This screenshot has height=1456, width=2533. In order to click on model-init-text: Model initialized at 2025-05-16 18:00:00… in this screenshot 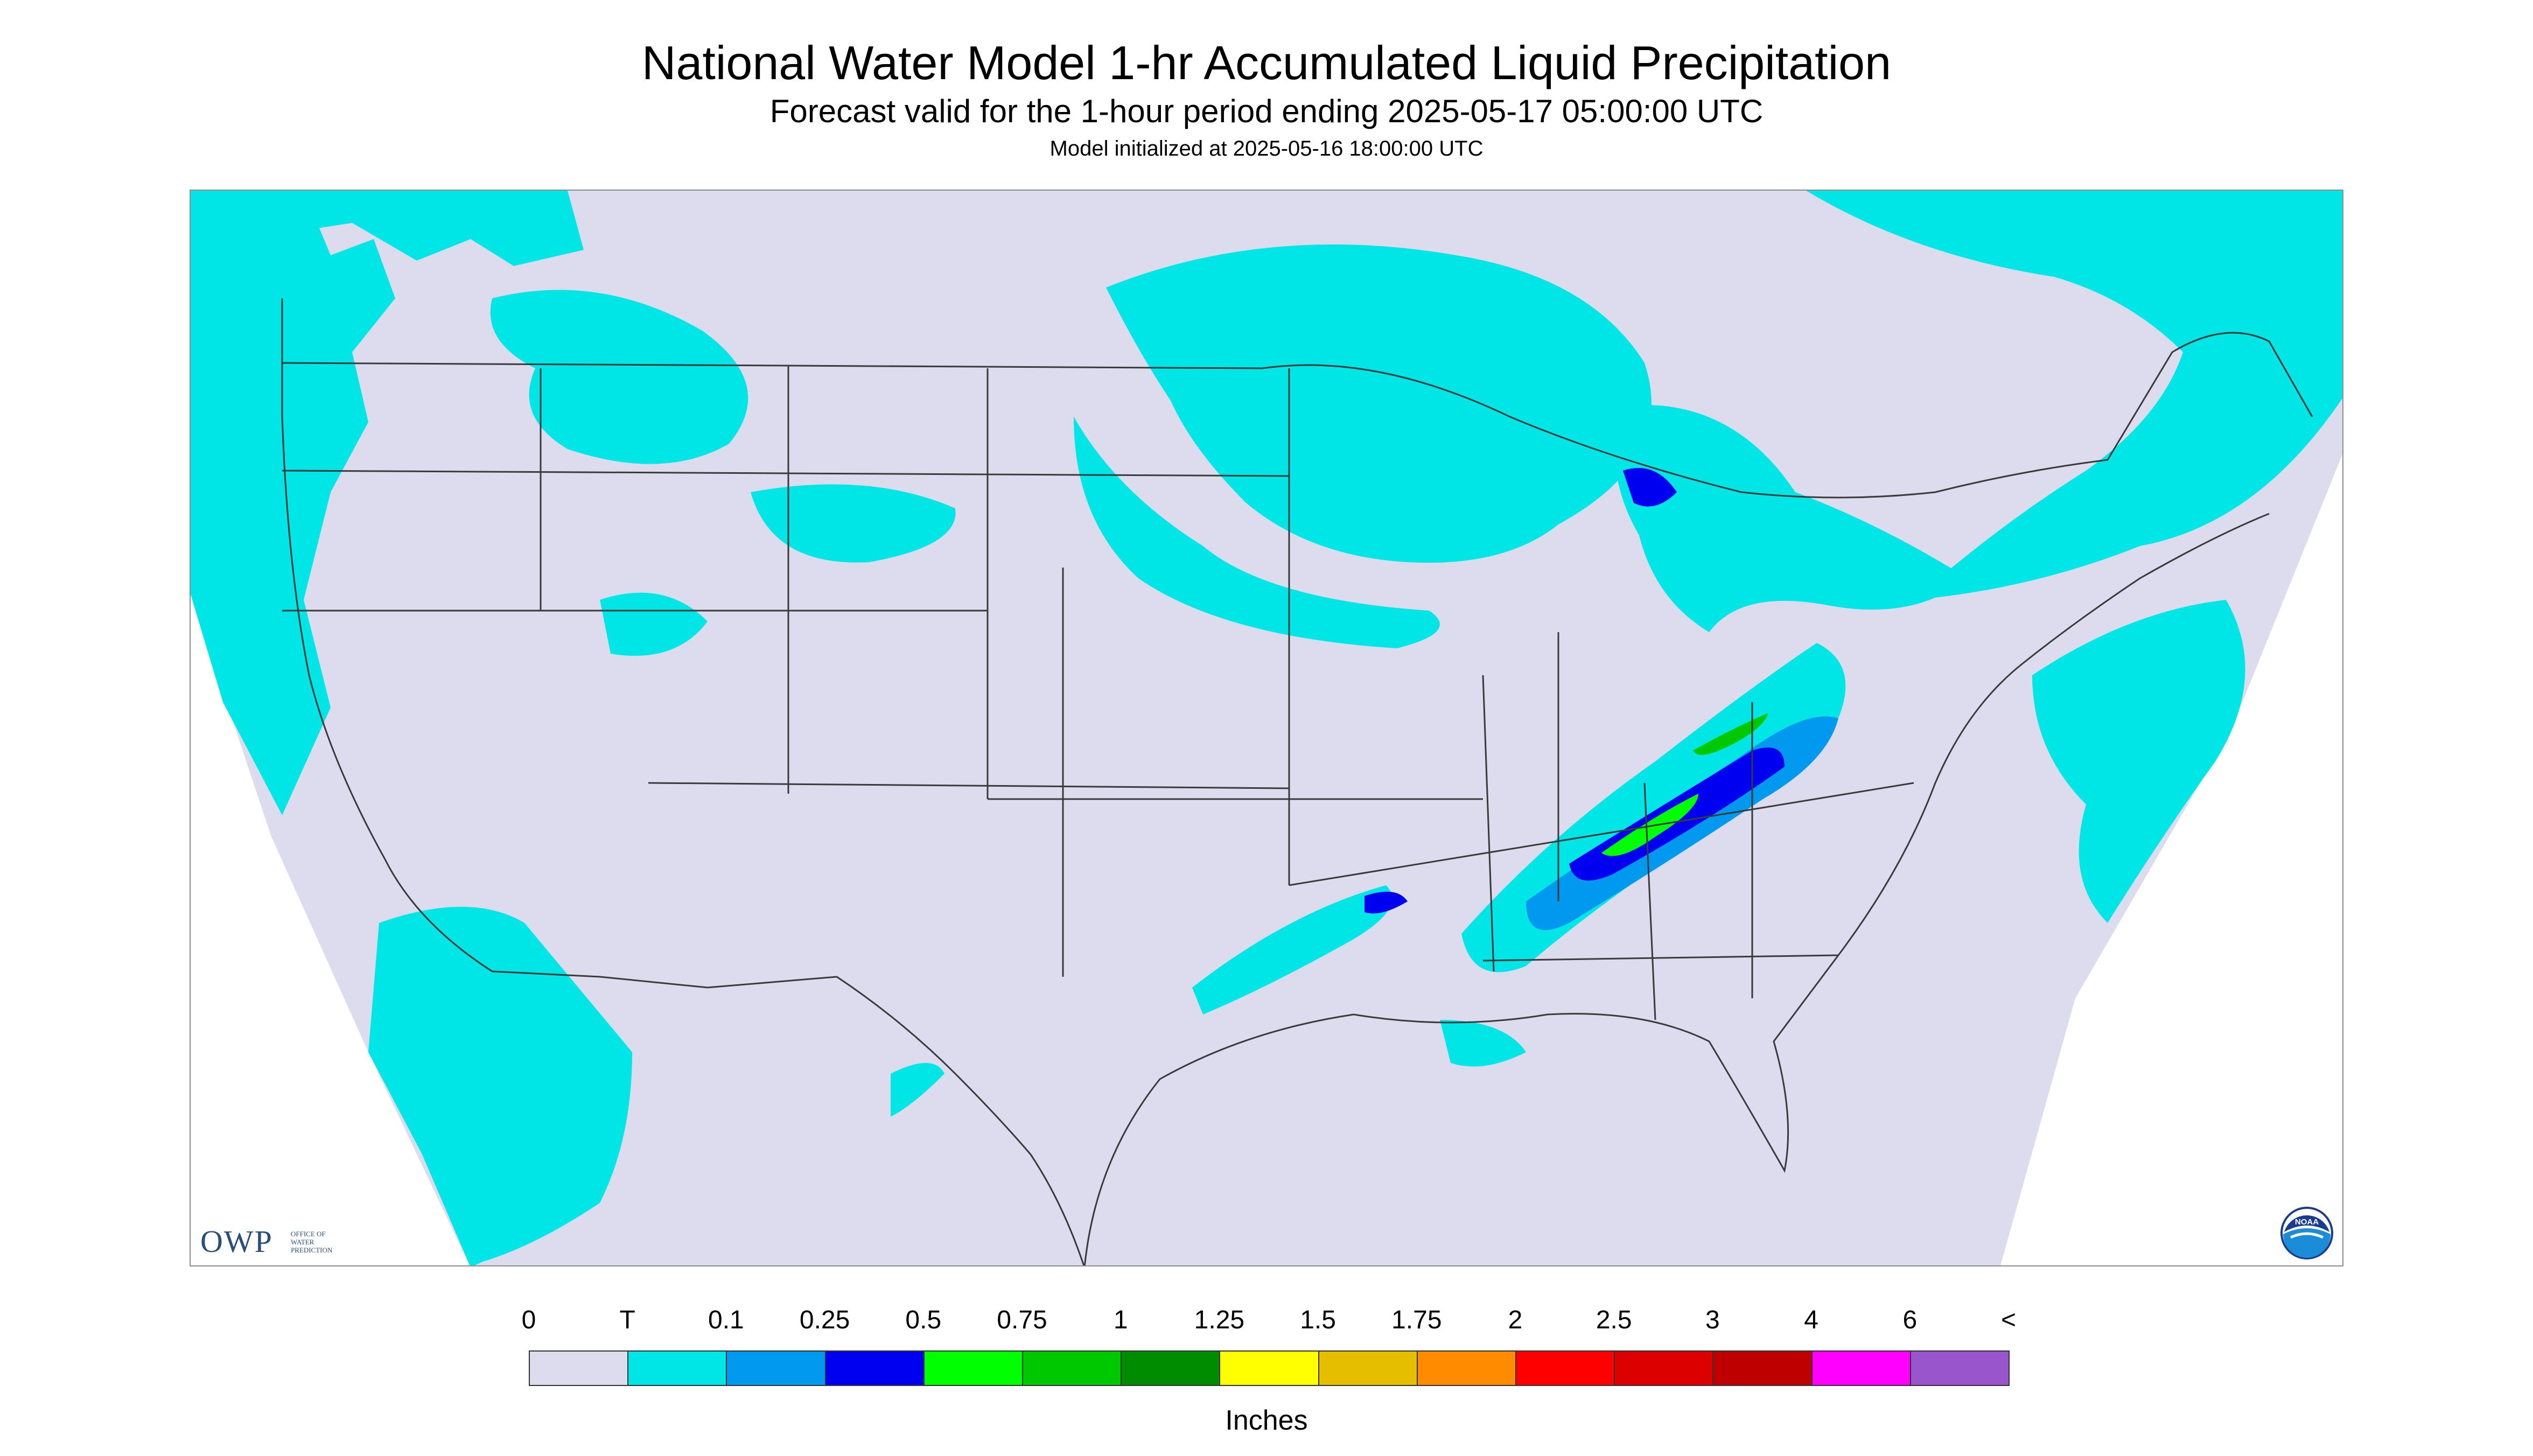, I will do `click(1266, 148)`.